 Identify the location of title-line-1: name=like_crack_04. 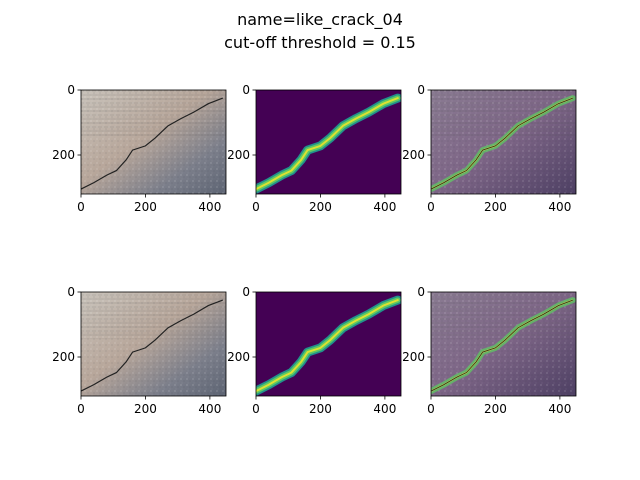
(320, 20).